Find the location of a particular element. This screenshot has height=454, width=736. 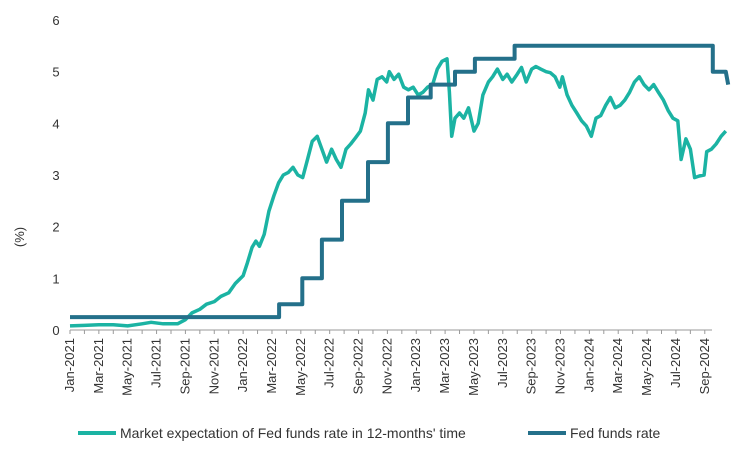

legend-label: Fed funds rate is located at coordinates (615, 433).